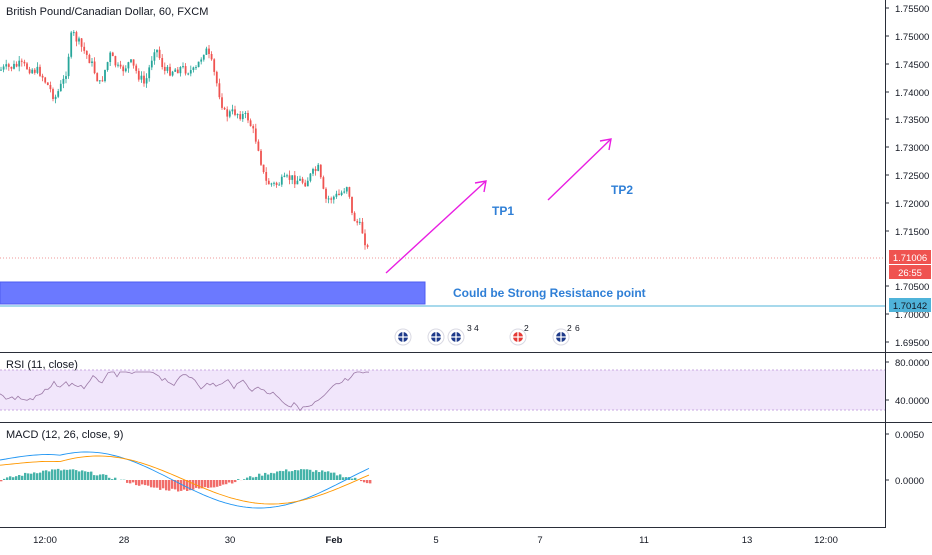  What do you see at coordinates (107, 12) in the screenshot?
I see `chart-title: British Pound/Canadian Dollar, 60, FXCM` at bounding box center [107, 12].